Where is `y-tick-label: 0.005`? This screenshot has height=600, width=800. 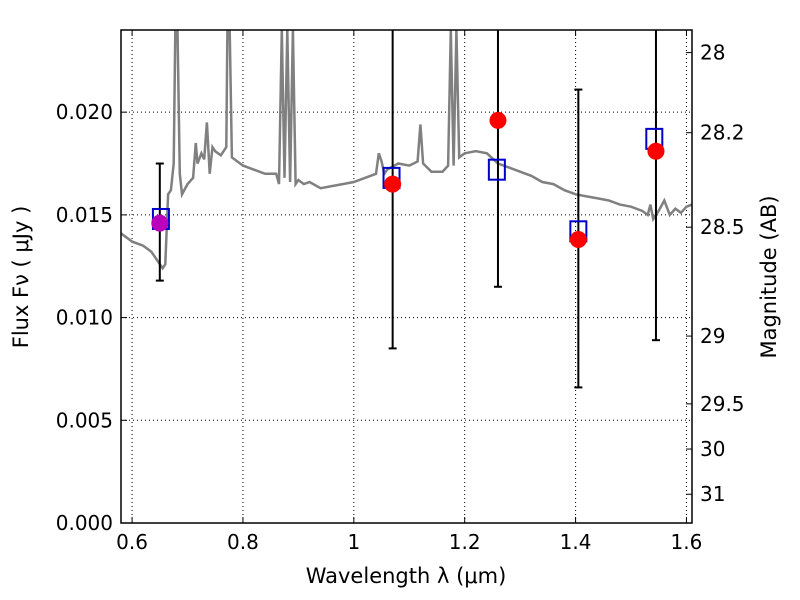
y-tick-label: 0.005 is located at coordinates (84, 420).